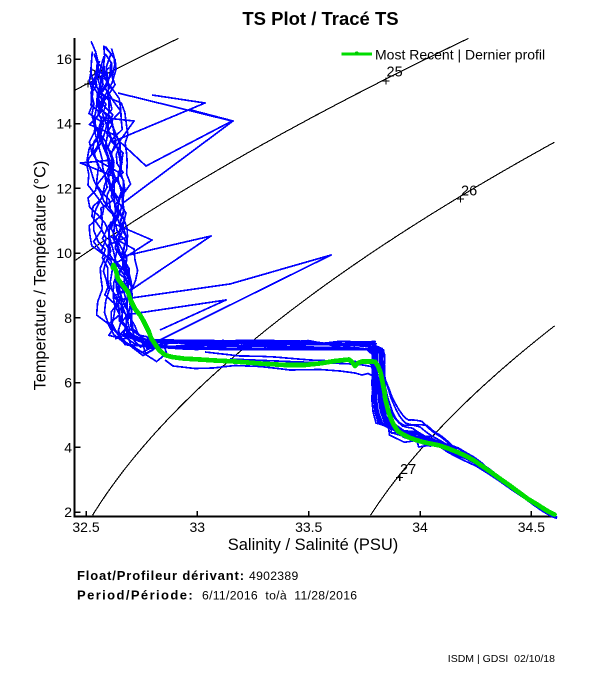 The image size is (611, 680). Describe the element at coordinates (279, 596) in the screenshot. I see `svg-text: 6/11/2016 to/à 11/28/2016` at that location.